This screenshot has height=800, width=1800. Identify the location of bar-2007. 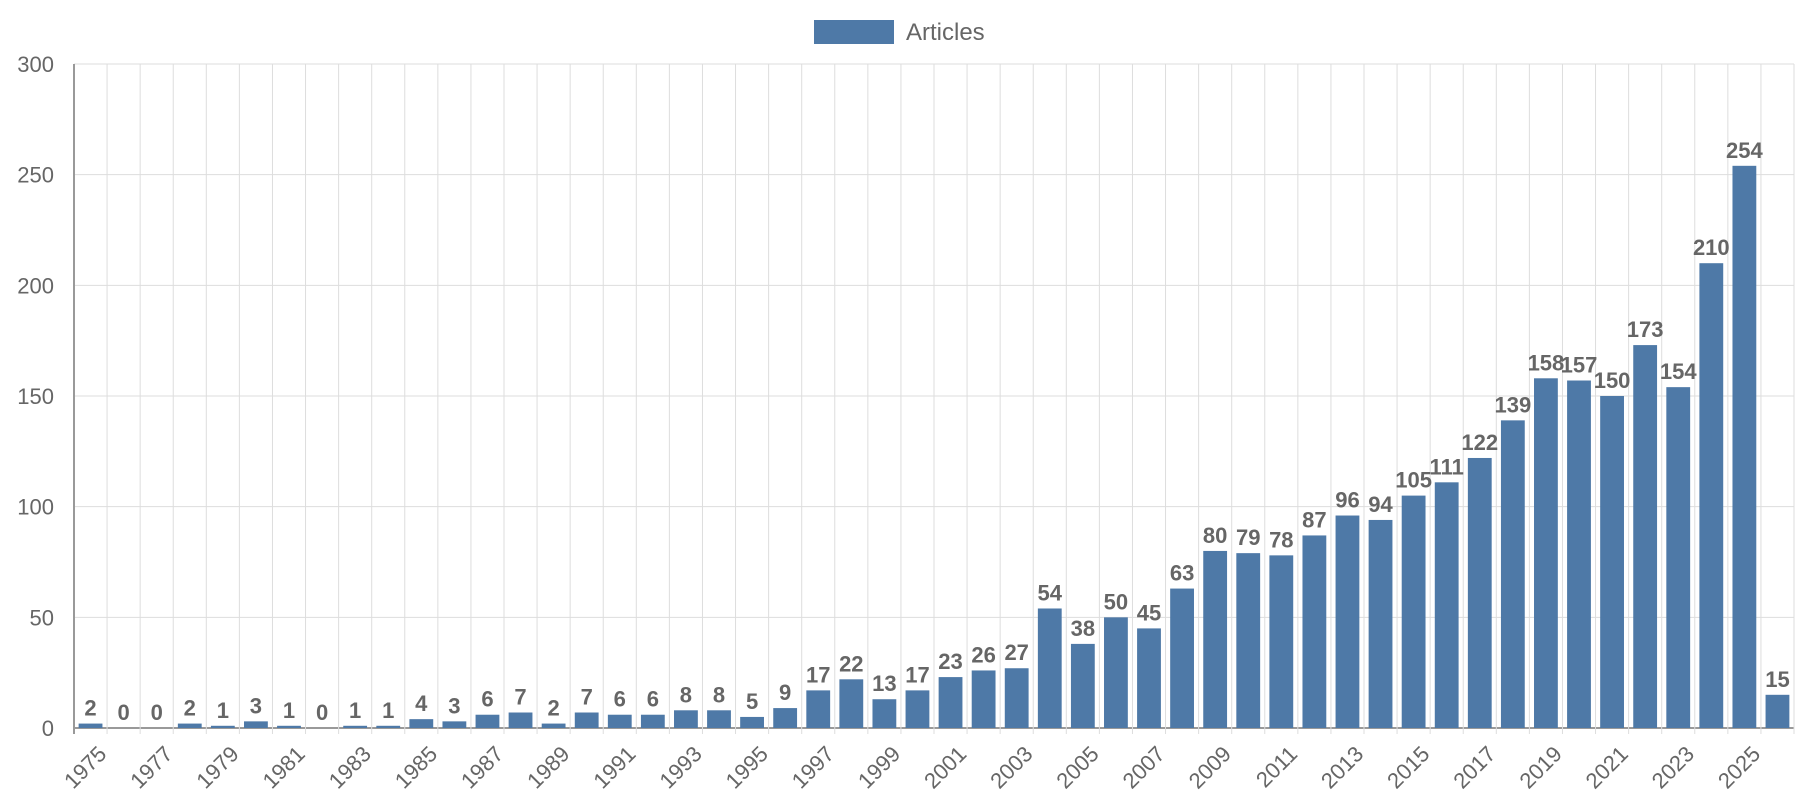
(1149, 678).